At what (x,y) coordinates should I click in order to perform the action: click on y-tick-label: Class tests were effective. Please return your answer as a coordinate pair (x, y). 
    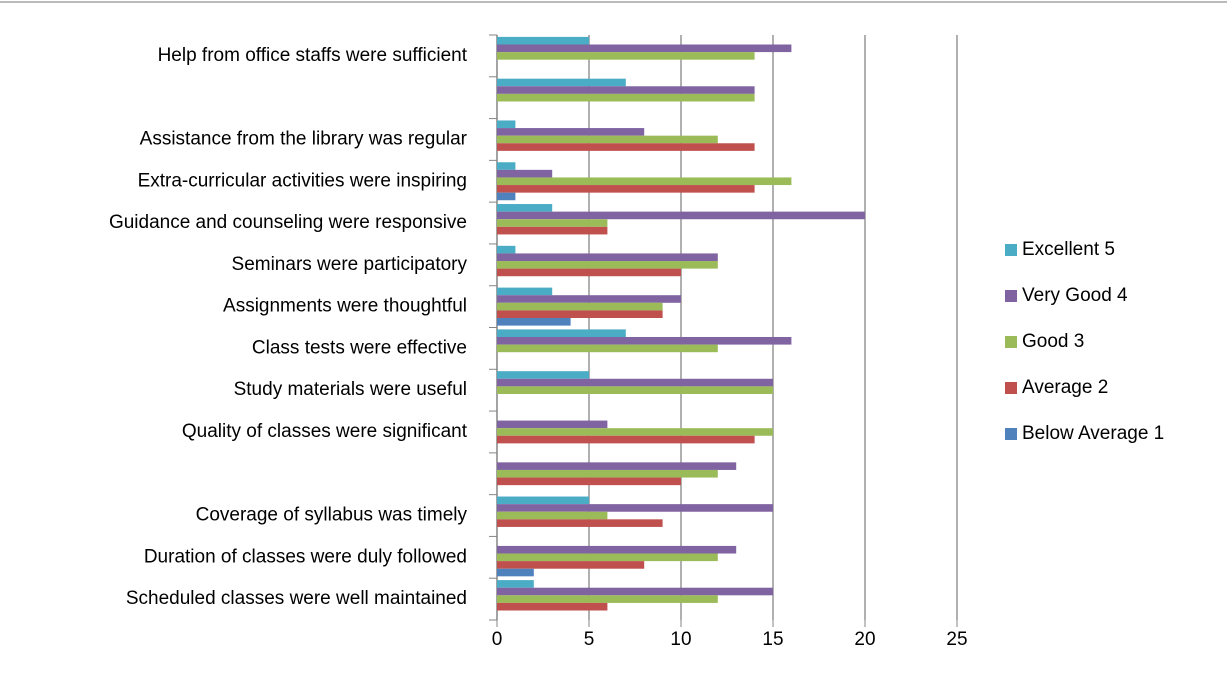
    Looking at the image, I should click on (359, 347).